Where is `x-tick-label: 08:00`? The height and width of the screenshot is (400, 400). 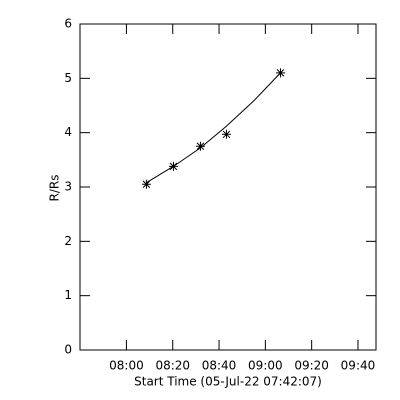
x-tick-label: 08:00 is located at coordinates (126, 366).